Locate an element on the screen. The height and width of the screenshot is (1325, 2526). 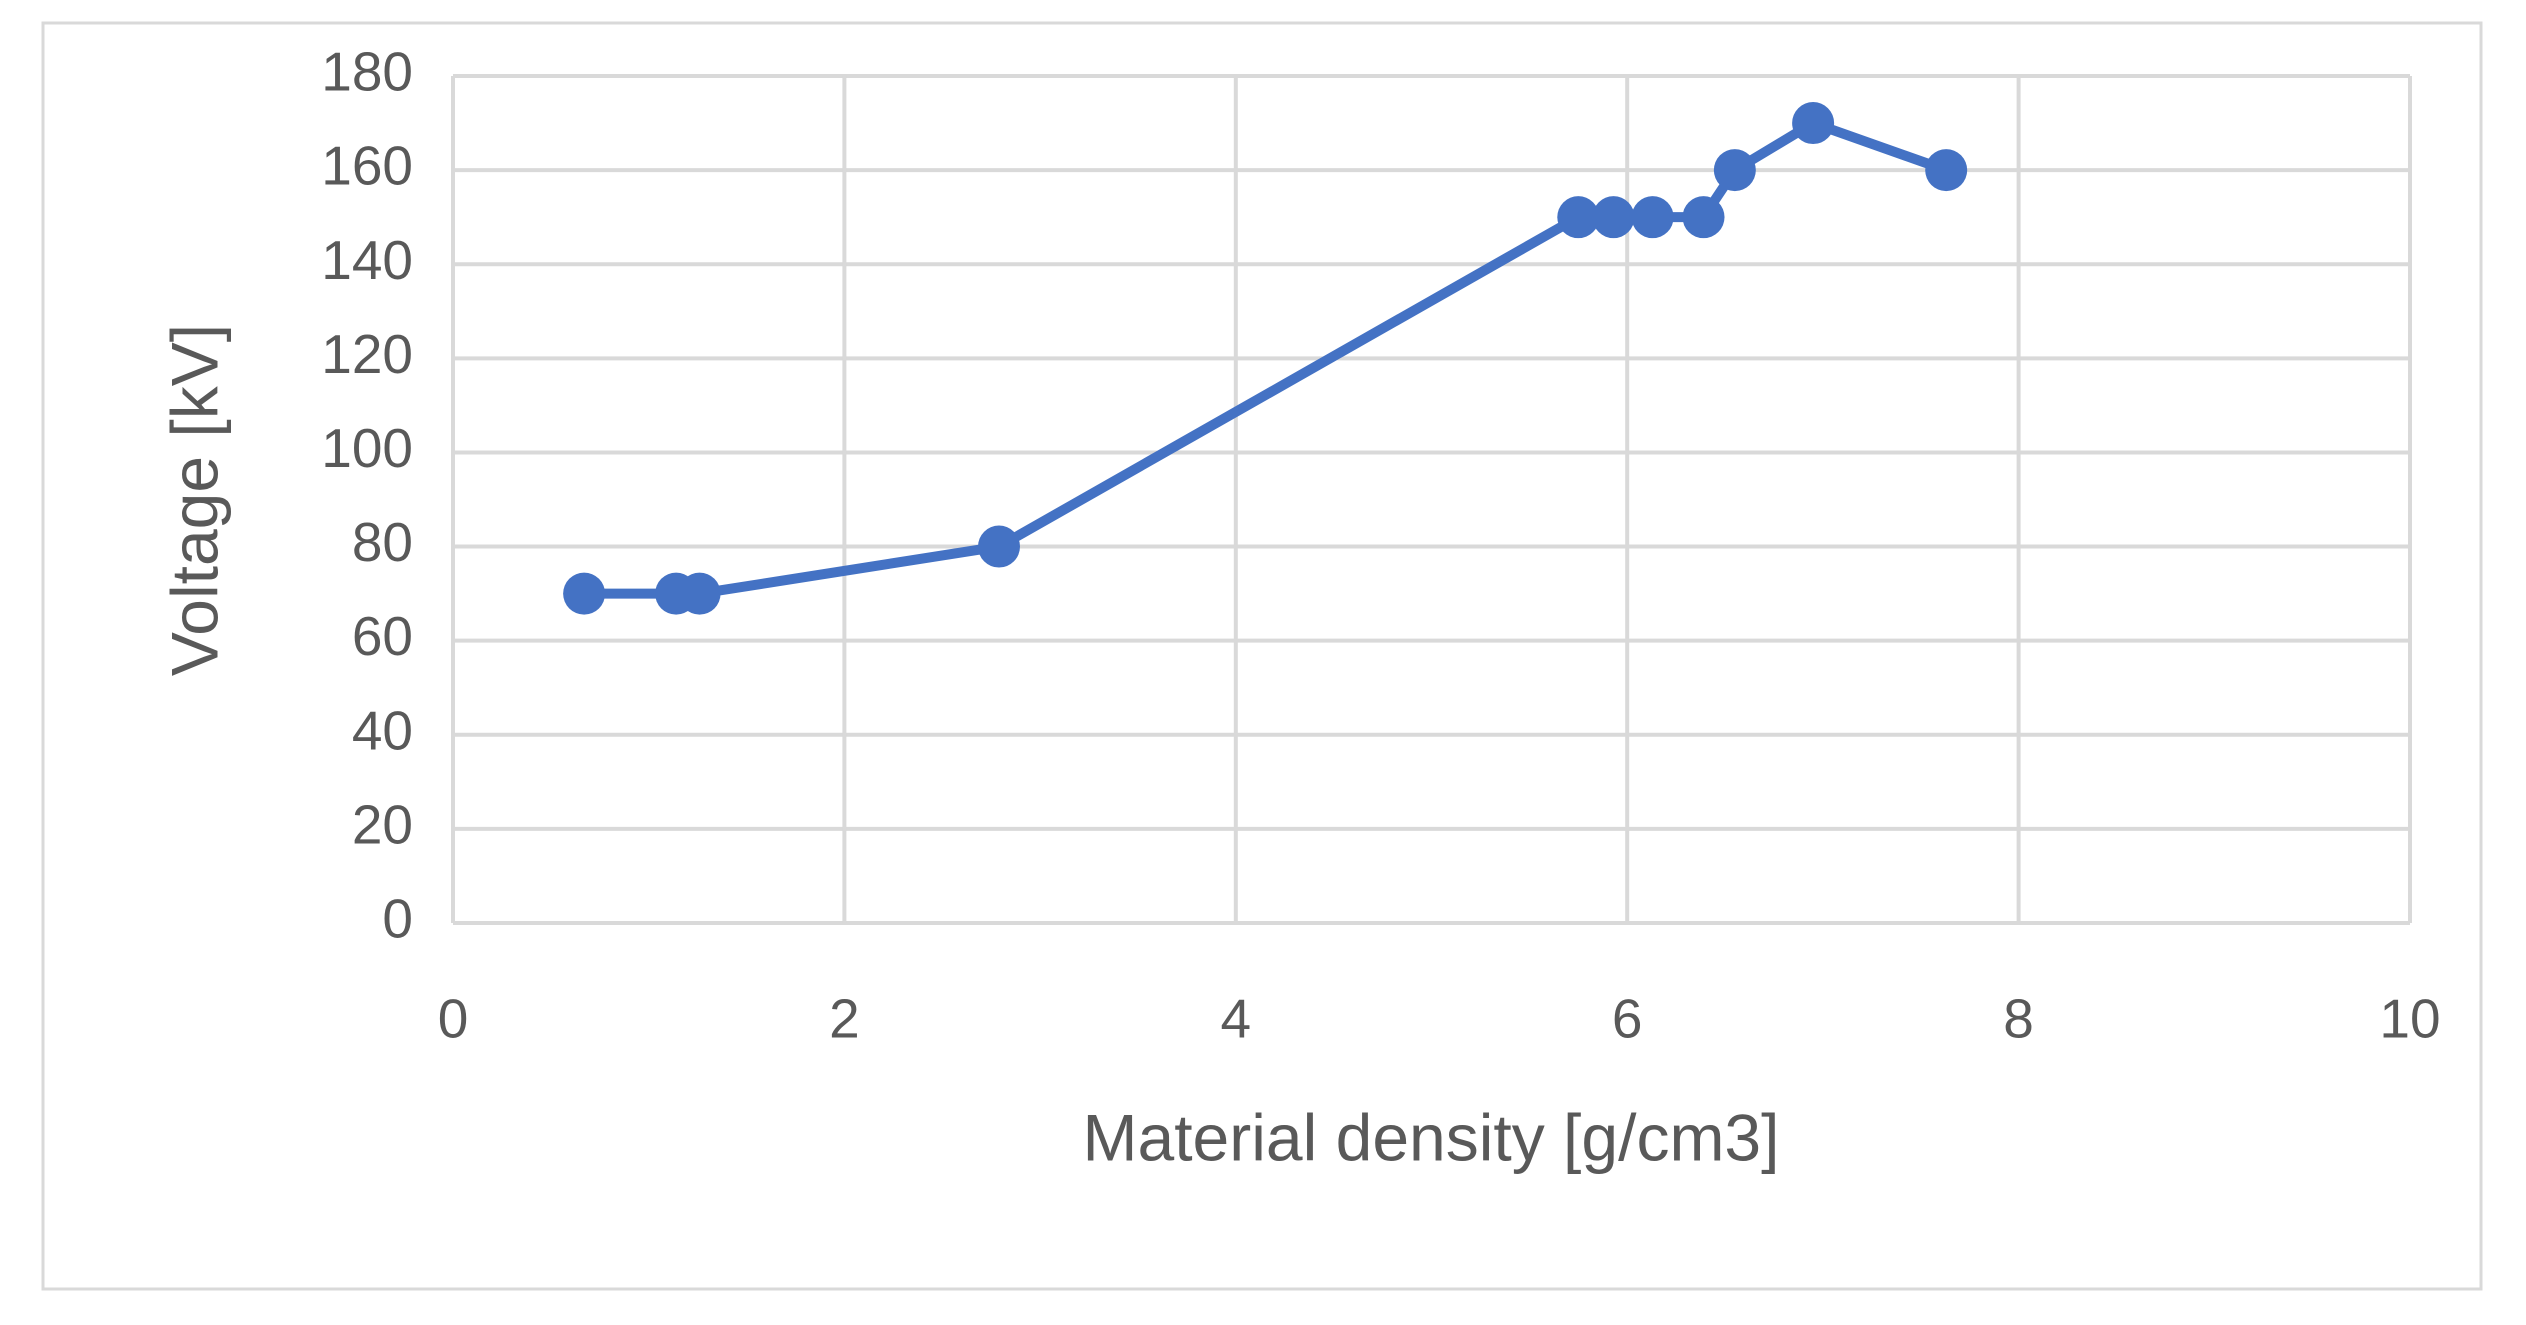
y-tick-label: 60 is located at coordinates (382, 636).